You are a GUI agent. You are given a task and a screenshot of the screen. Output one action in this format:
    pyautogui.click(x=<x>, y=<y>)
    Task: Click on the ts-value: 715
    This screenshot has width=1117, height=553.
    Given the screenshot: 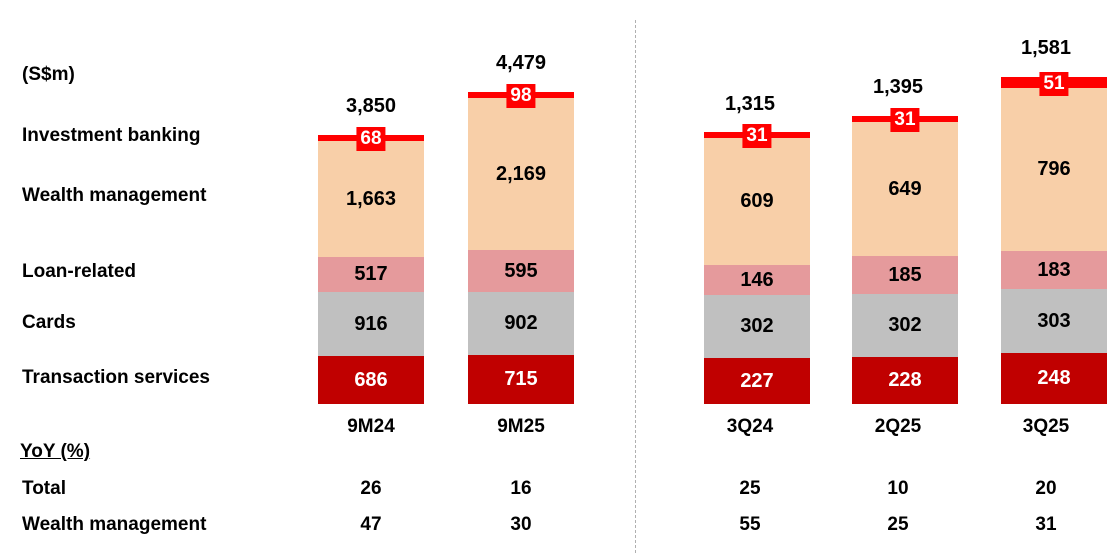 What is the action you would take?
    pyautogui.click(x=521, y=379)
    